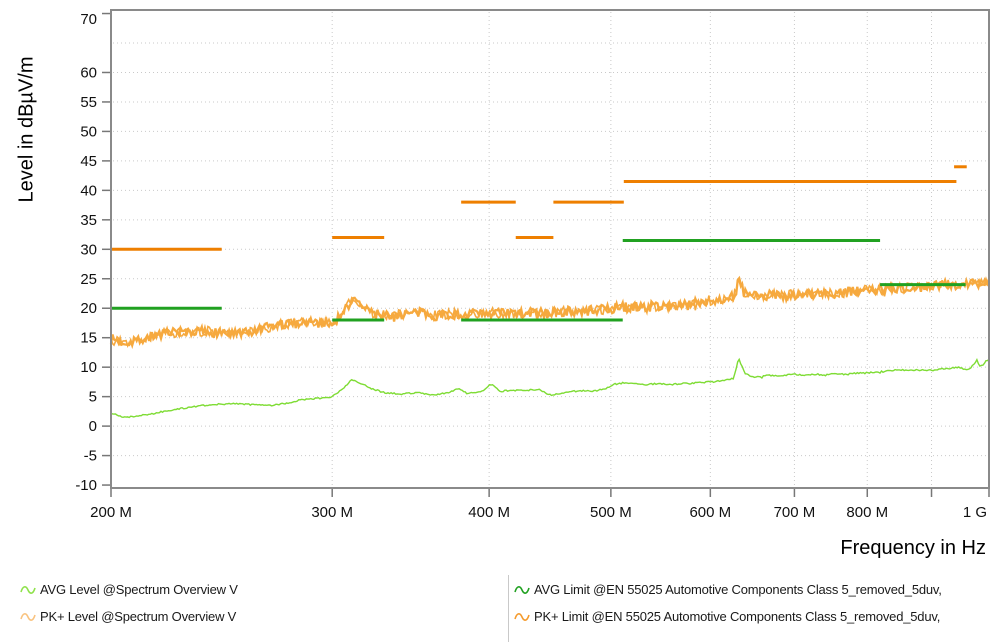 The image size is (1000, 642). What do you see at coordinates (88, 279) in the screenshot?
I see `y-tick-label: 25` at bounding box center [88, 279].